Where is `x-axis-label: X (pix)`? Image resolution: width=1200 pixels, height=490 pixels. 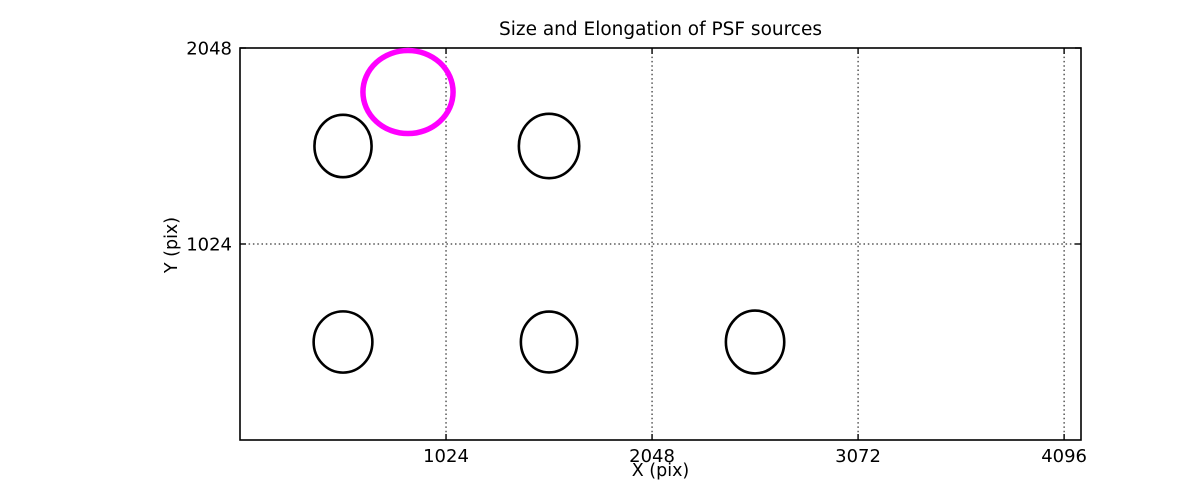 x-axis-label: X (pix) is located at coordinates (660, 471).